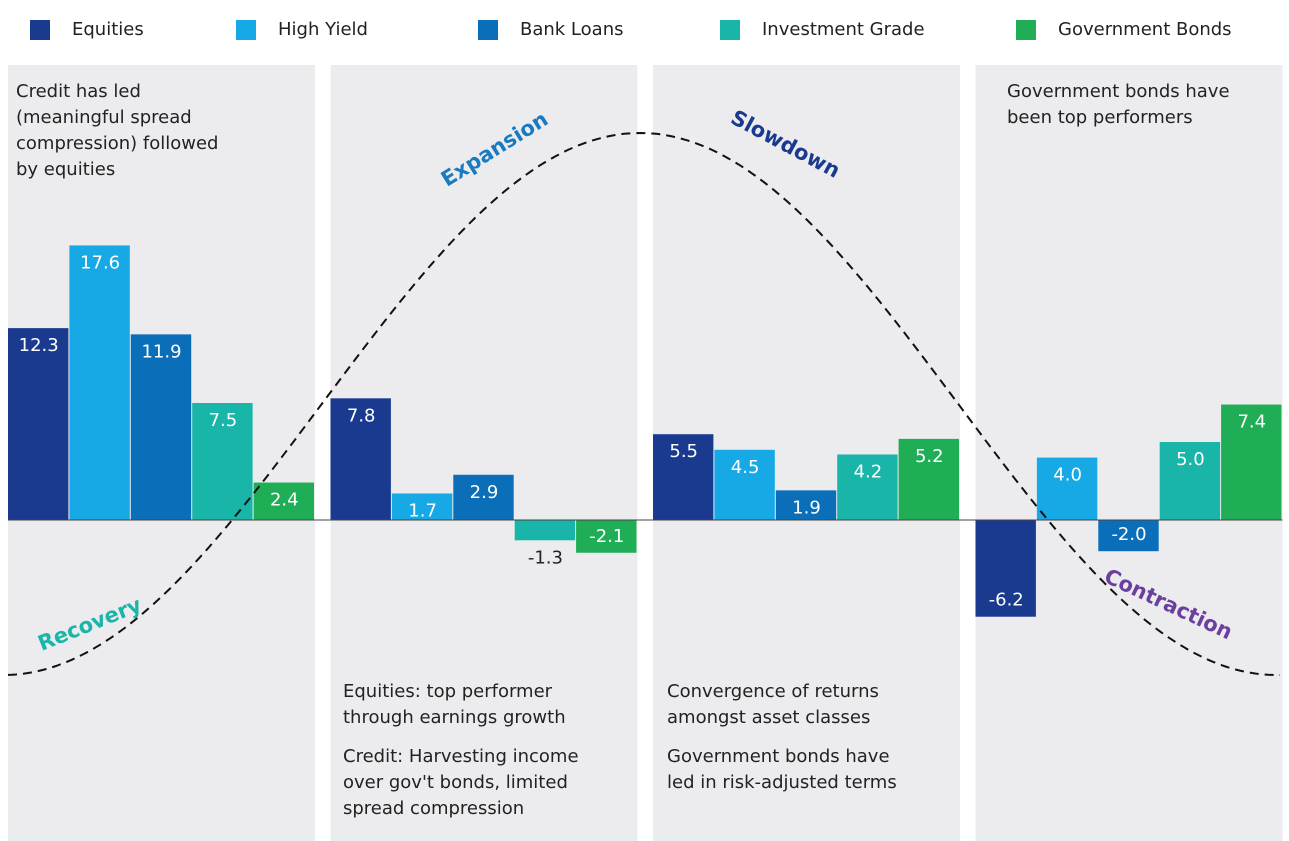  What do you see at coordinates (455, 782) in the screenshot?
I see `annotation: over gov't bonds, limited` at bounding box center [455, 782].